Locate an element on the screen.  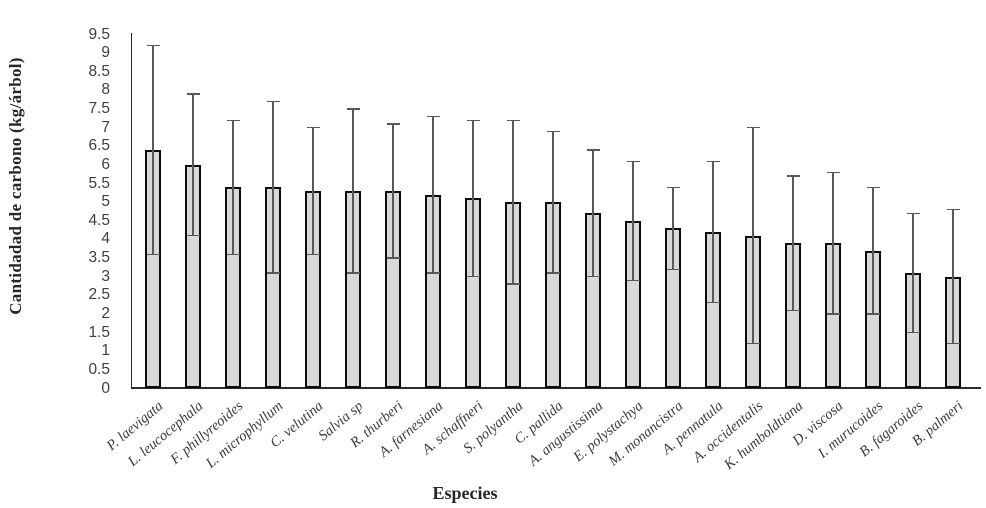
y-tick-label: 7.5 is located at coordinates (99, 109).